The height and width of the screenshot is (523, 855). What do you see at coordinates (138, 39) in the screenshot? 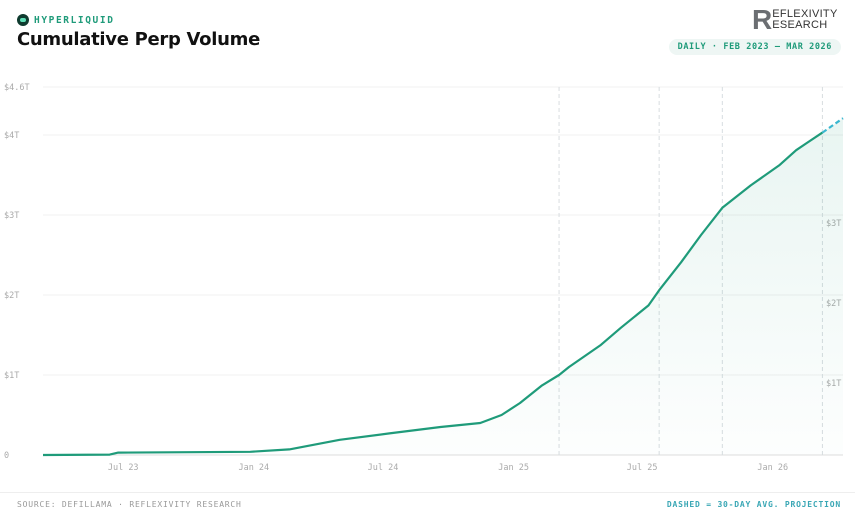
I see `chart-title: Cumulative Perp Volume` at bounding box center [138, 39].